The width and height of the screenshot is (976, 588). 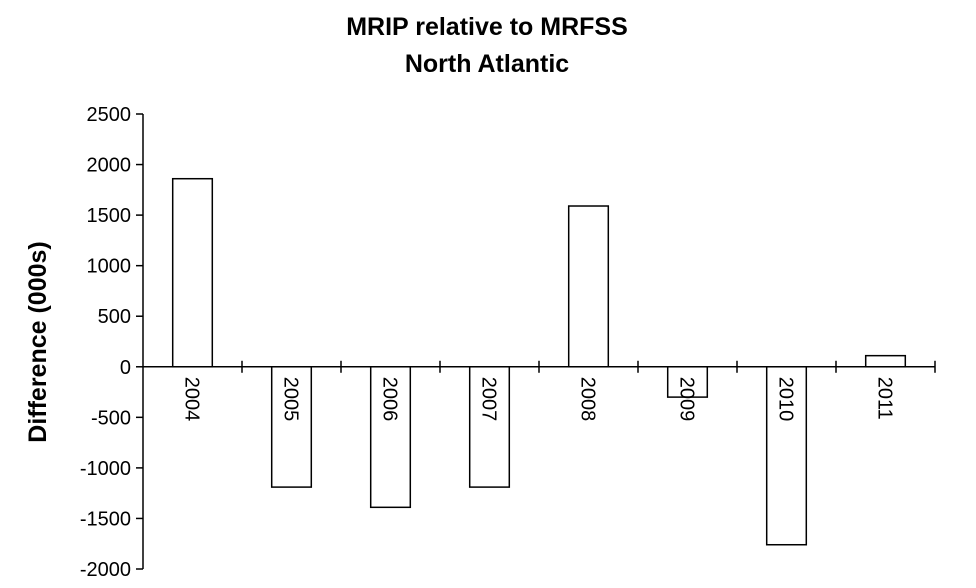 What do you see at coordinates (885, 398) in the screenshot?
I see `x-tick-label-2011: 2011` at bounding box center [885, 398].